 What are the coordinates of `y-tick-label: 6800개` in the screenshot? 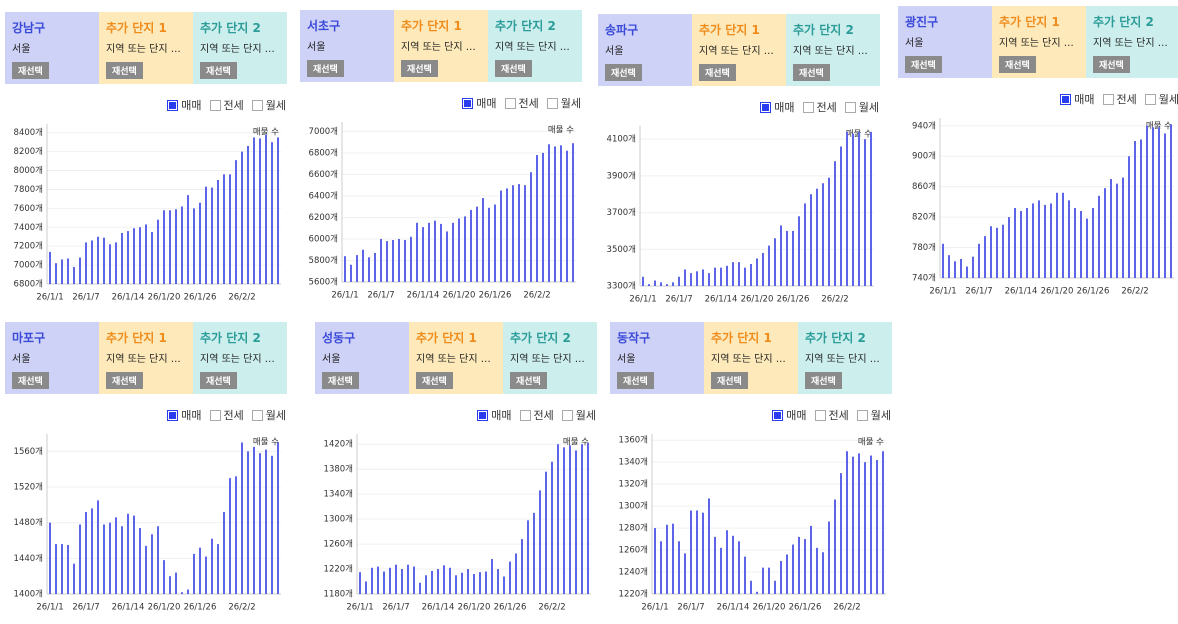 It's located at (323, 152).